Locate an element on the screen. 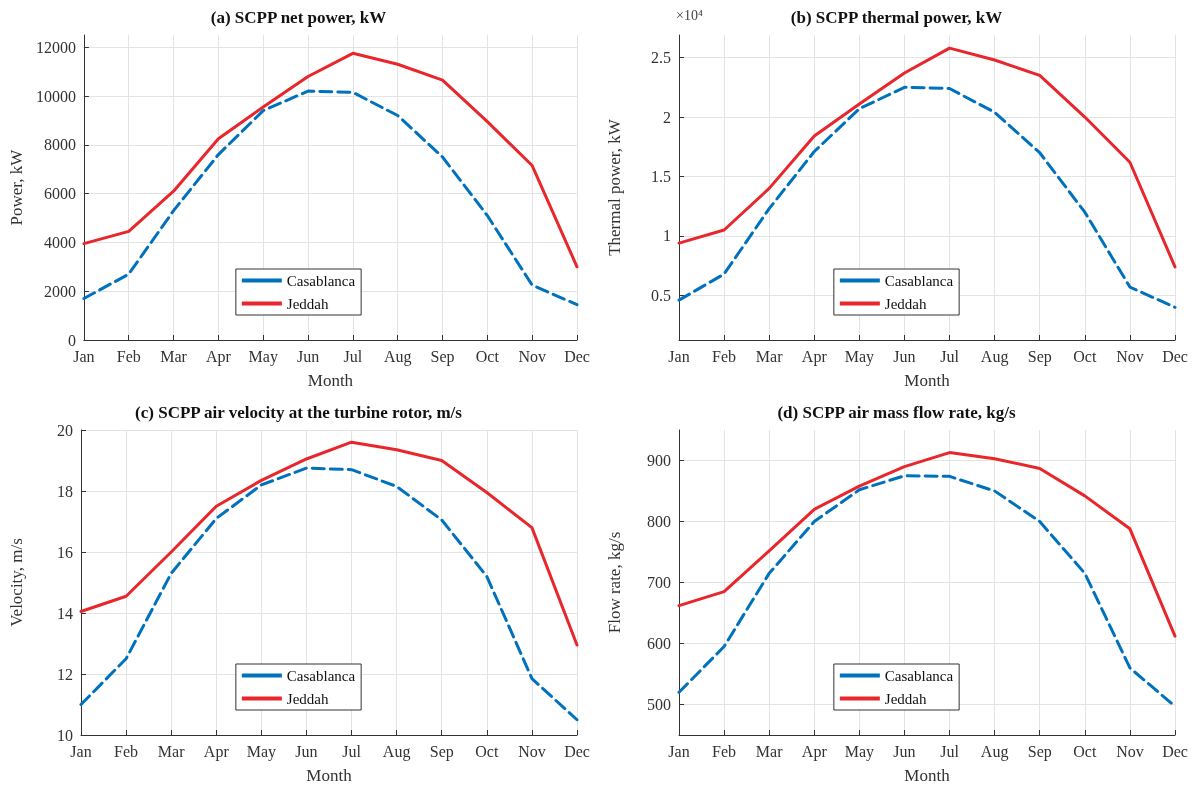 Image resolution: width=1195 pixels, height=790 pixels. text: ×10⁴ is located at coordinates (689, 15).